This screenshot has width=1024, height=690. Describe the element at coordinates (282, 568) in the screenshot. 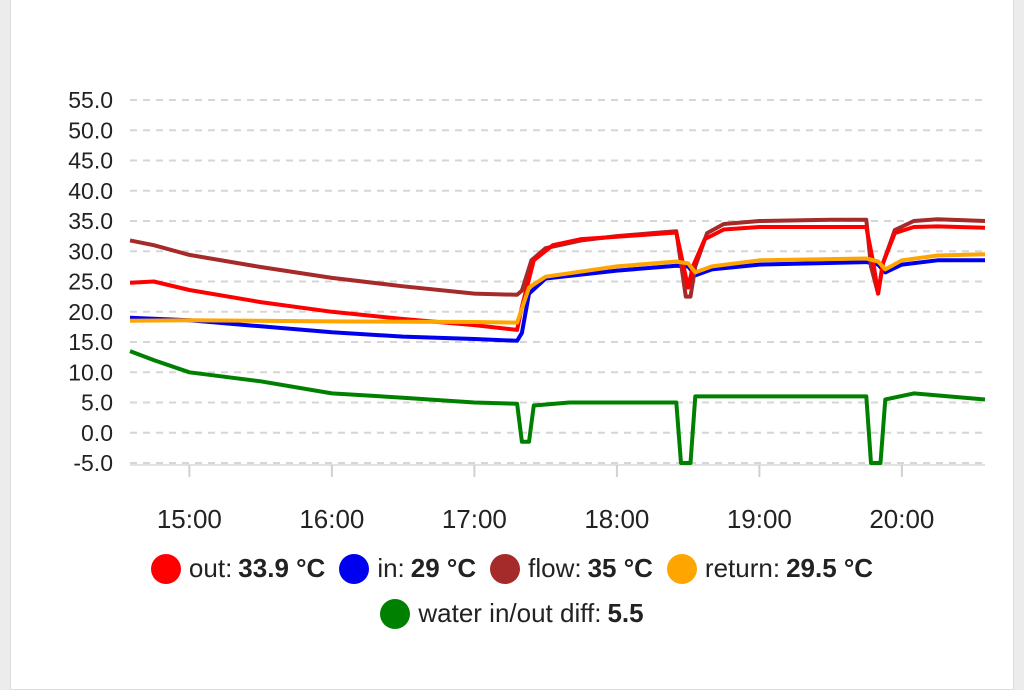

I see `legend-value-out: 33.9 °C` at that location.